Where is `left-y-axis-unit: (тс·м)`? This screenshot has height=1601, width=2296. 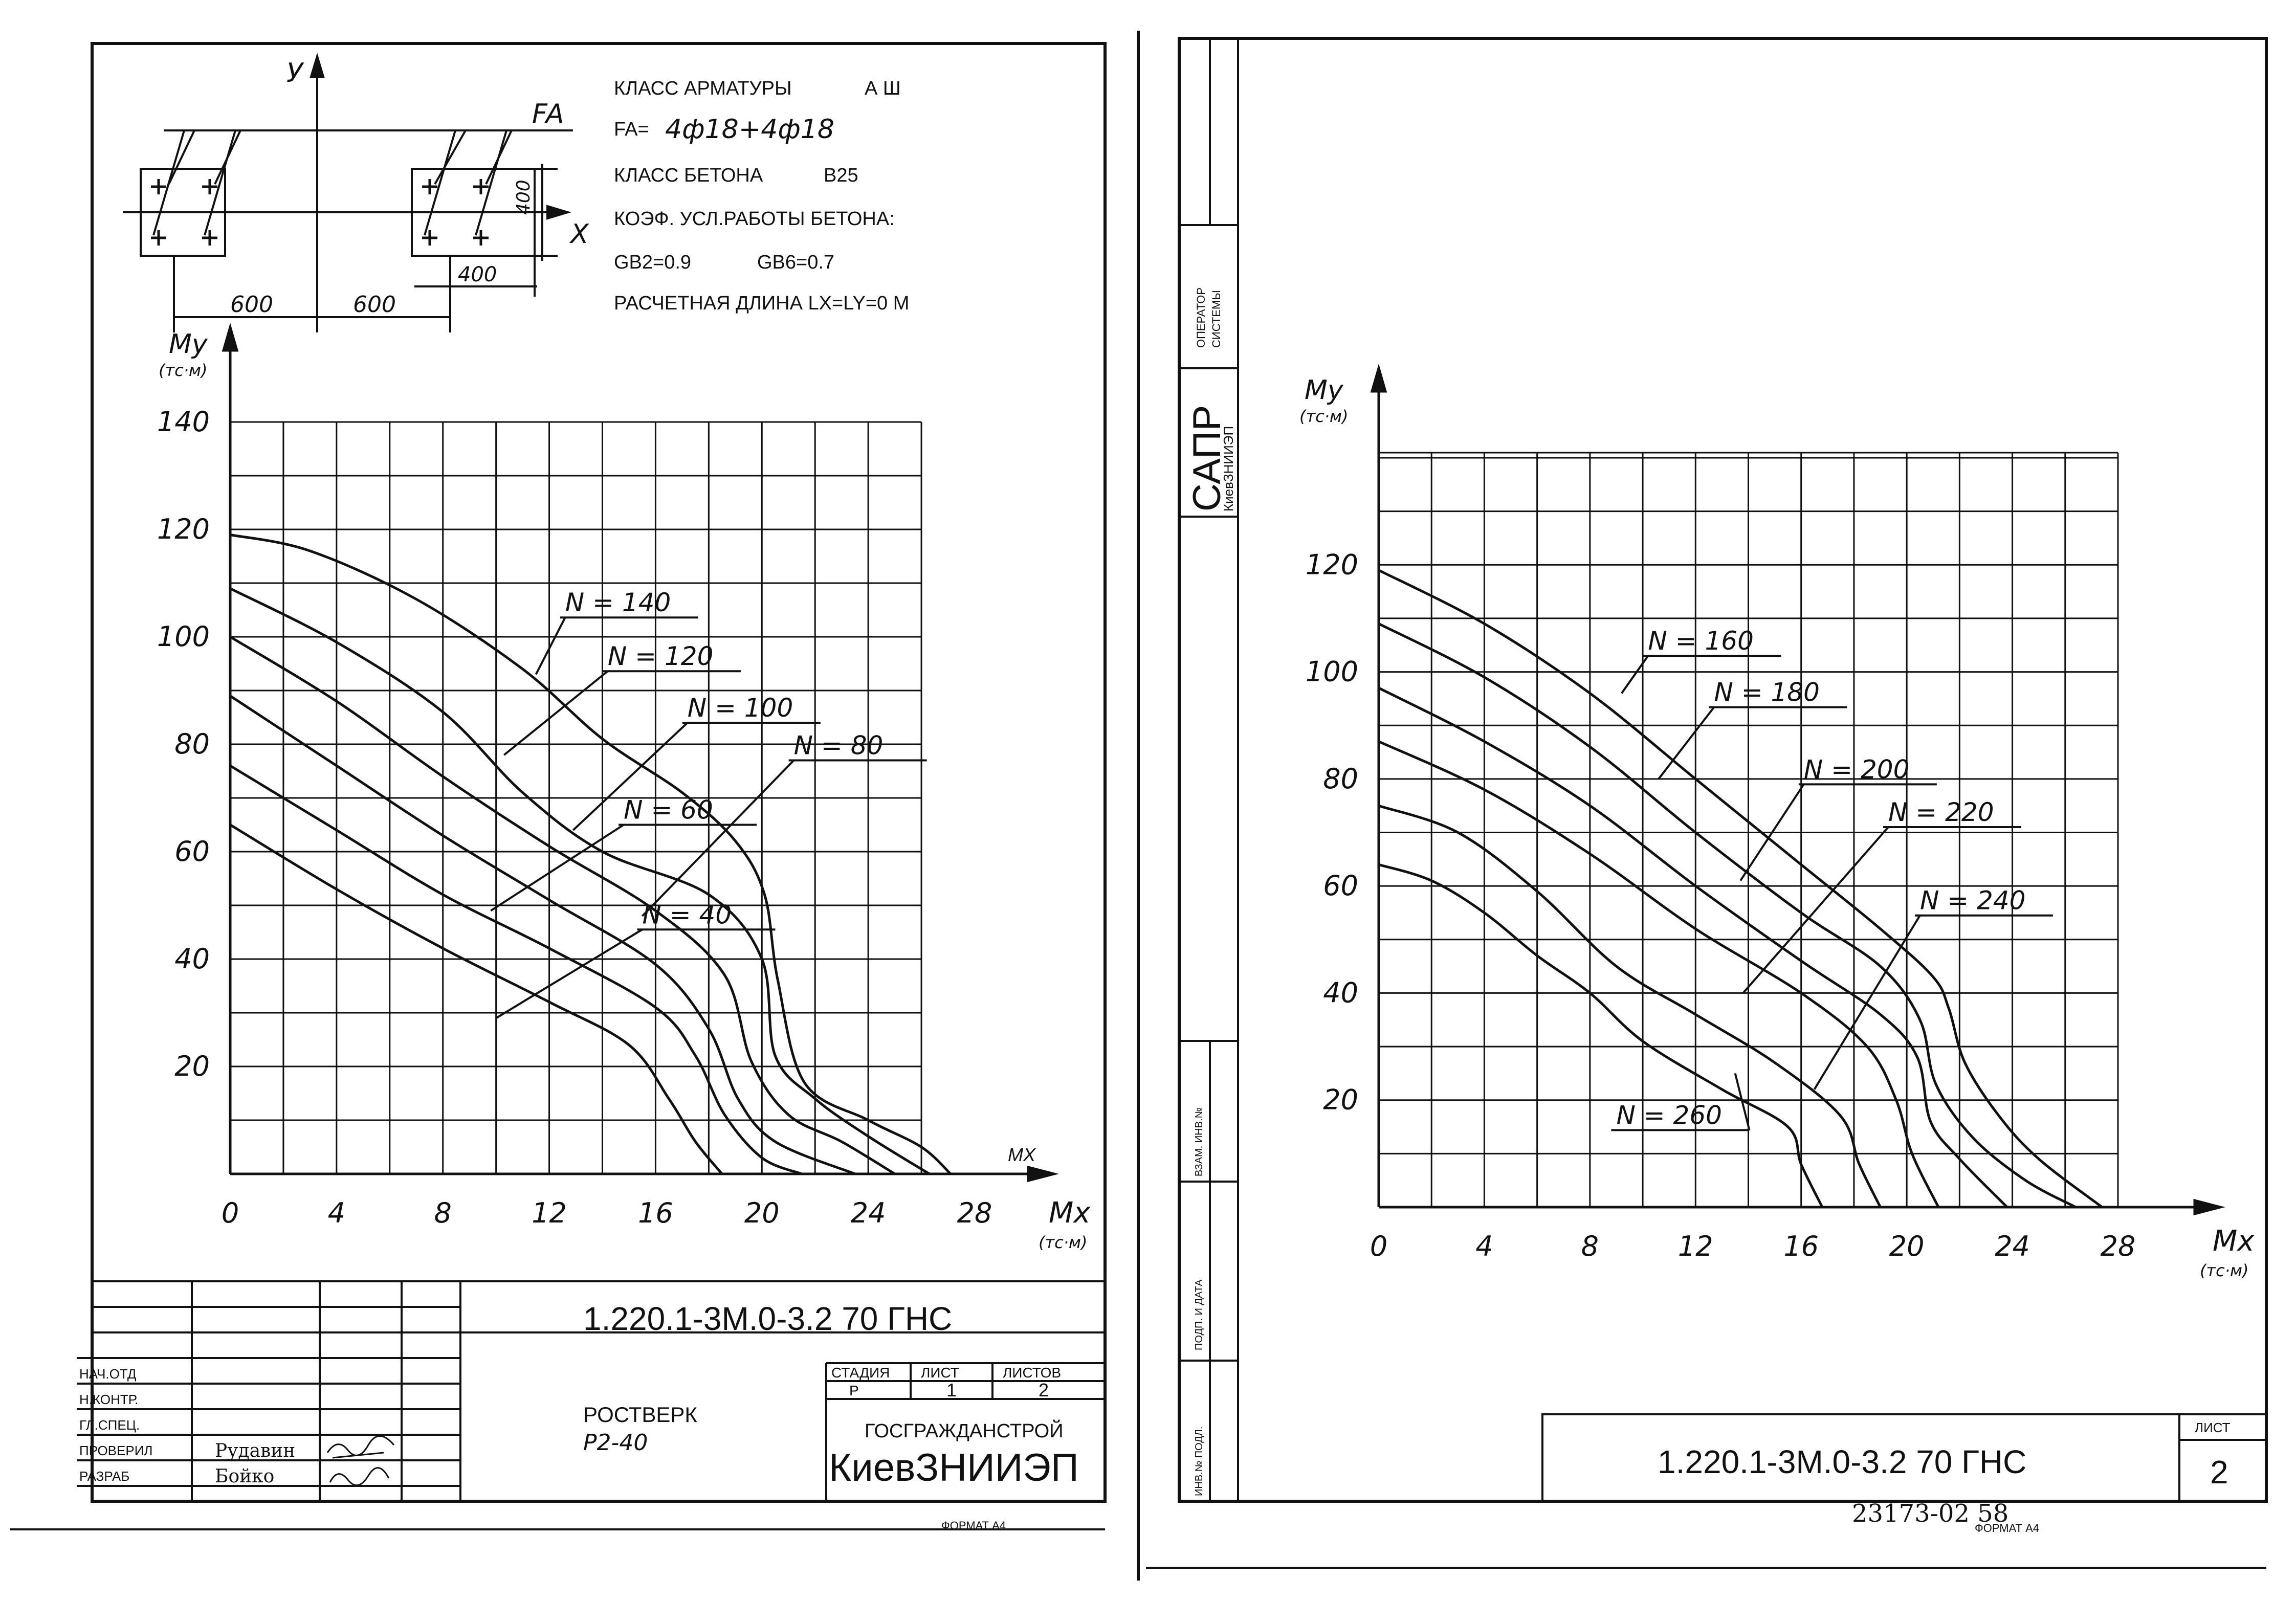
left-y-axis-unit: (тс·м) is located at coordinates (183, 370).